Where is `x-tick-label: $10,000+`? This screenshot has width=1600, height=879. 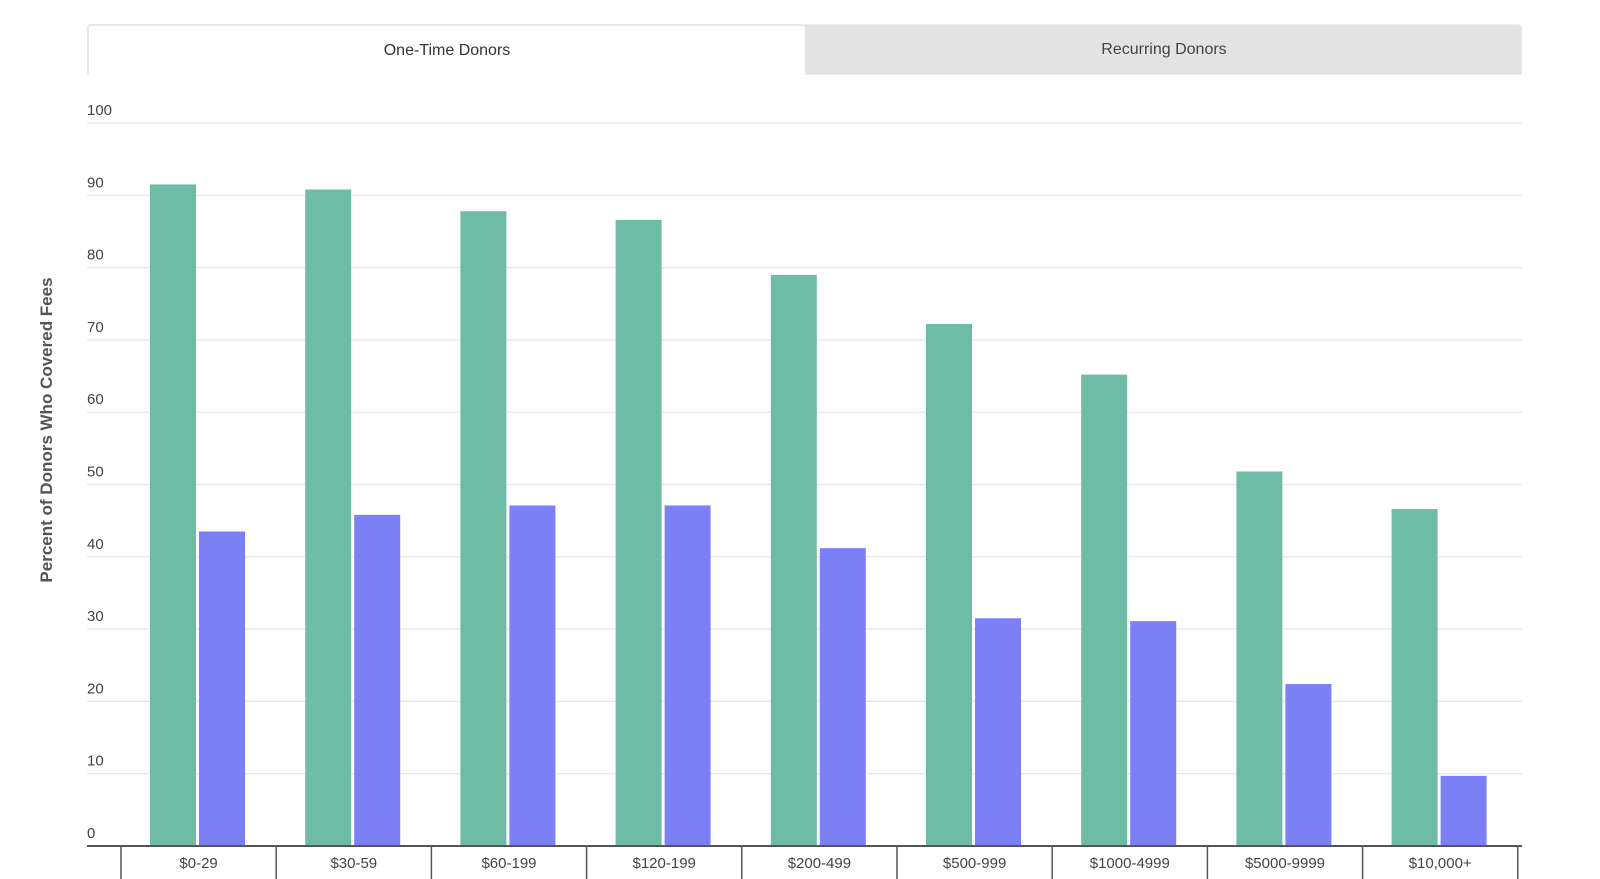
x-tick-label: $10,000+ is located at coordinates (1440, 863).